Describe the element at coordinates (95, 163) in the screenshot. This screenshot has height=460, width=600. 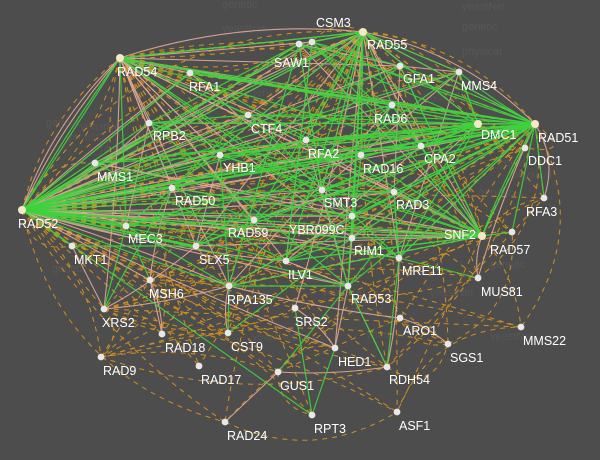
I see `graph-node-mms1` at that location.